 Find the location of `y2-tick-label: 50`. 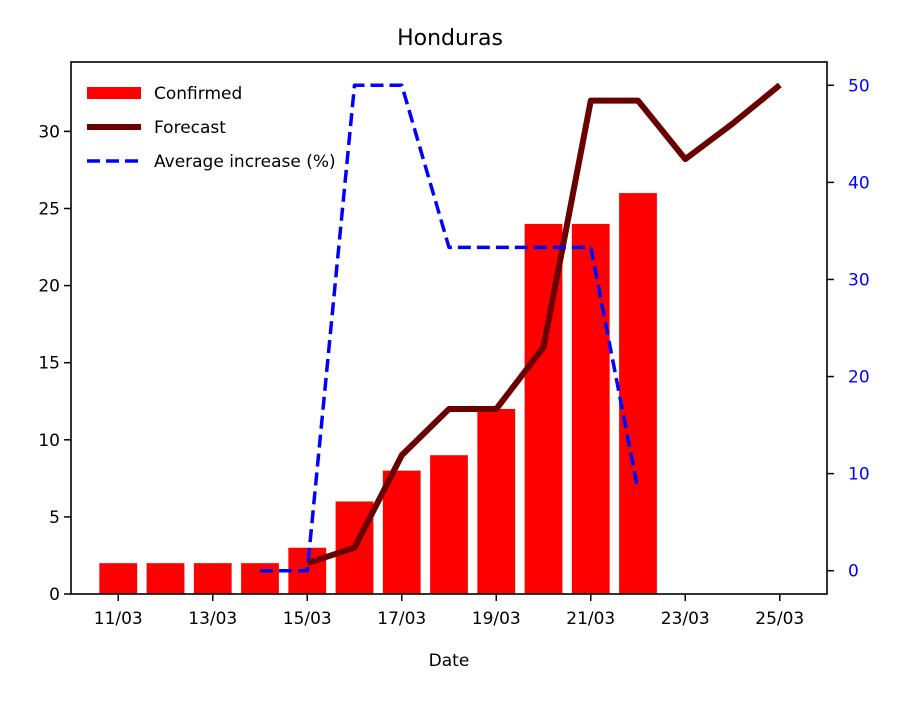

y2-tick-label: 50 is located at coordinates (859, 86).